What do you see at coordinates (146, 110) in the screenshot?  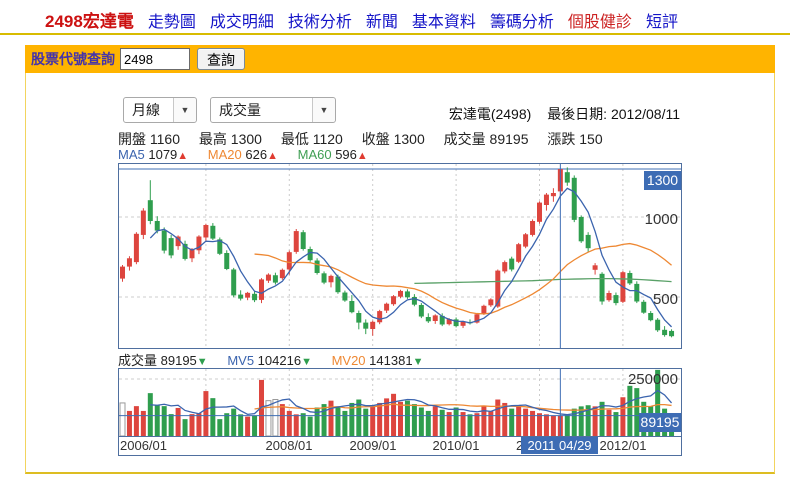 I see `period-select-value: 月線` at bounding box center [146, 110].